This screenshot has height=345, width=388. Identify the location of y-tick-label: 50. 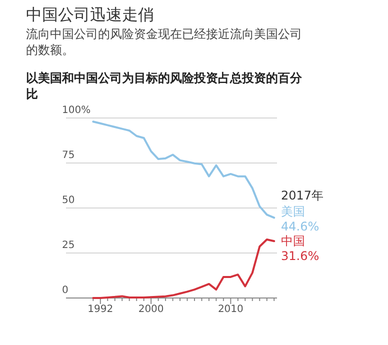
(68, 200).